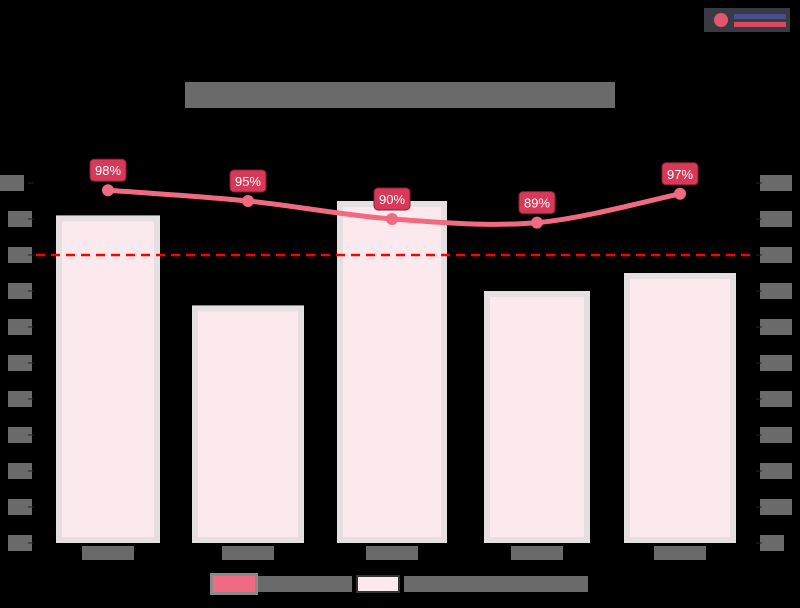 This screenshot has height=608, width=800. I want to click on legend-label-bar: [redacted bar series], so click(496, 584).